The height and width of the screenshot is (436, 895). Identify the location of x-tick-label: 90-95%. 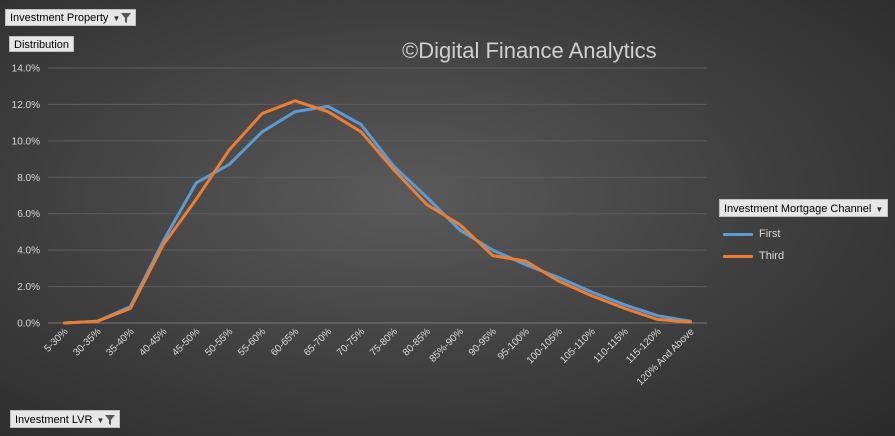
(483, 342).